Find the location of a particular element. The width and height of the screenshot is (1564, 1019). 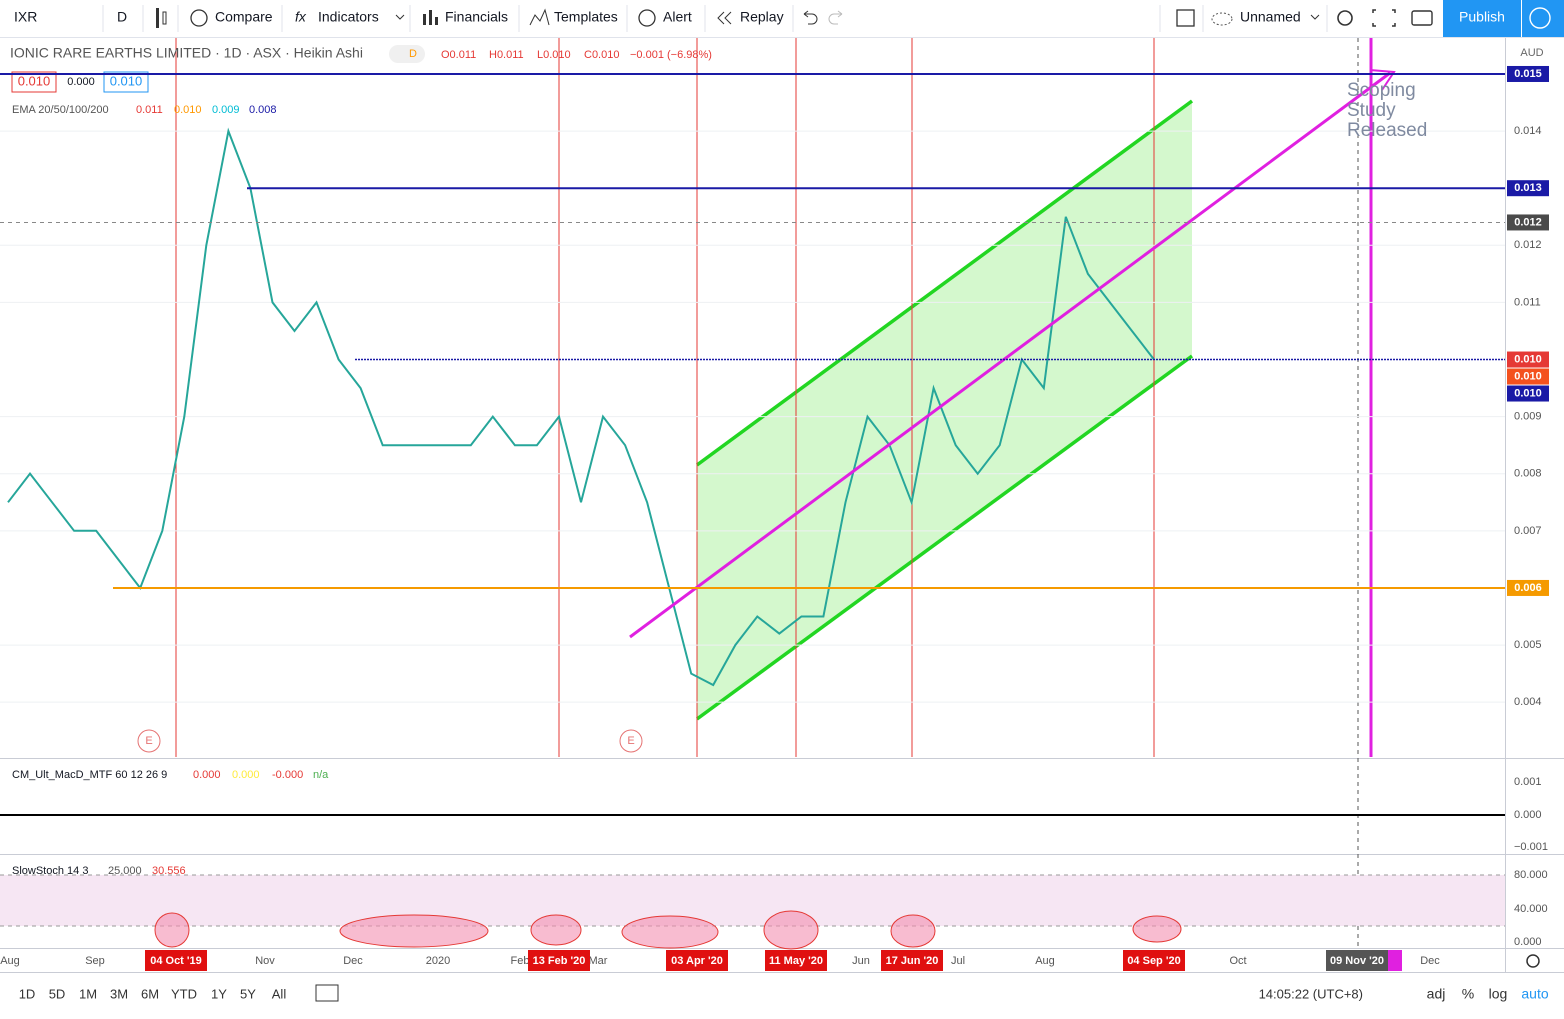

cursor-date-box-edge is located at coordinates (1395, 960).